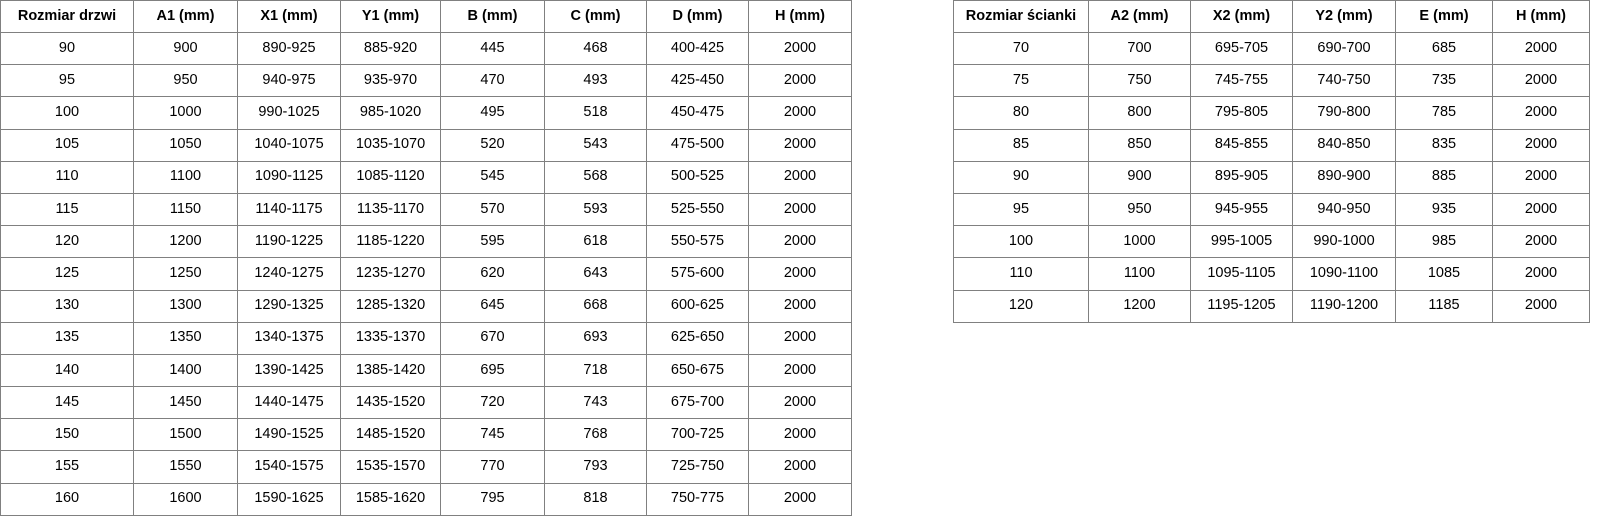 The width and height of the screenshot is (1600, 516). I want to click on cell-a1: 1600, so click(185, 499).